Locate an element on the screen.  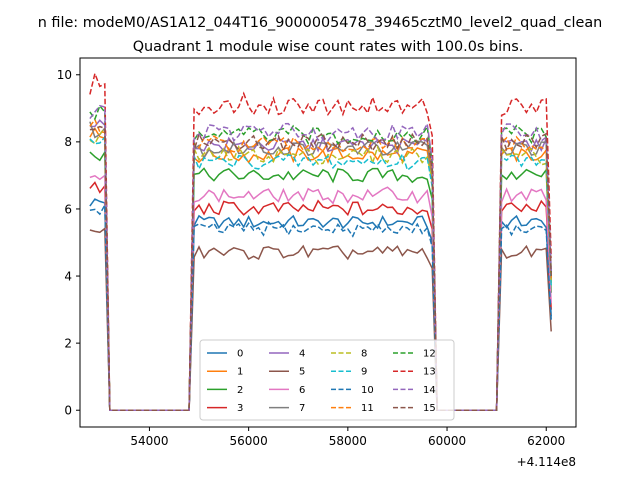
x-tick-label: 58000 is located at coordinates (348, 441).